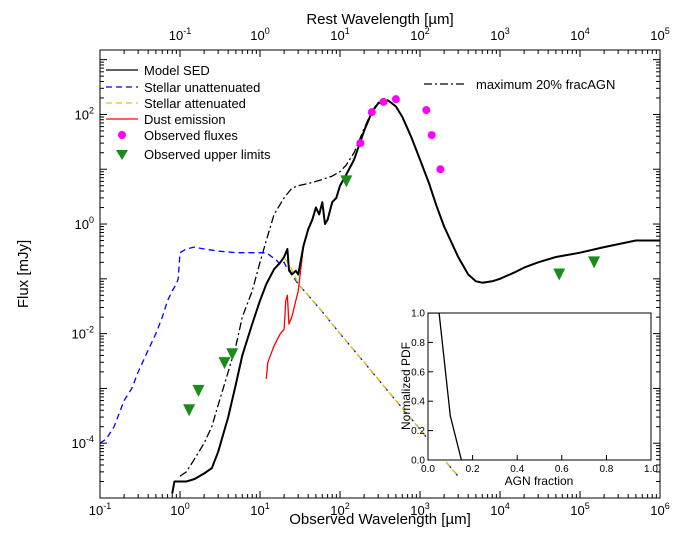 The width and height of the screenshot is (683, 551). I want to click on inset-background, so click(539, 386).